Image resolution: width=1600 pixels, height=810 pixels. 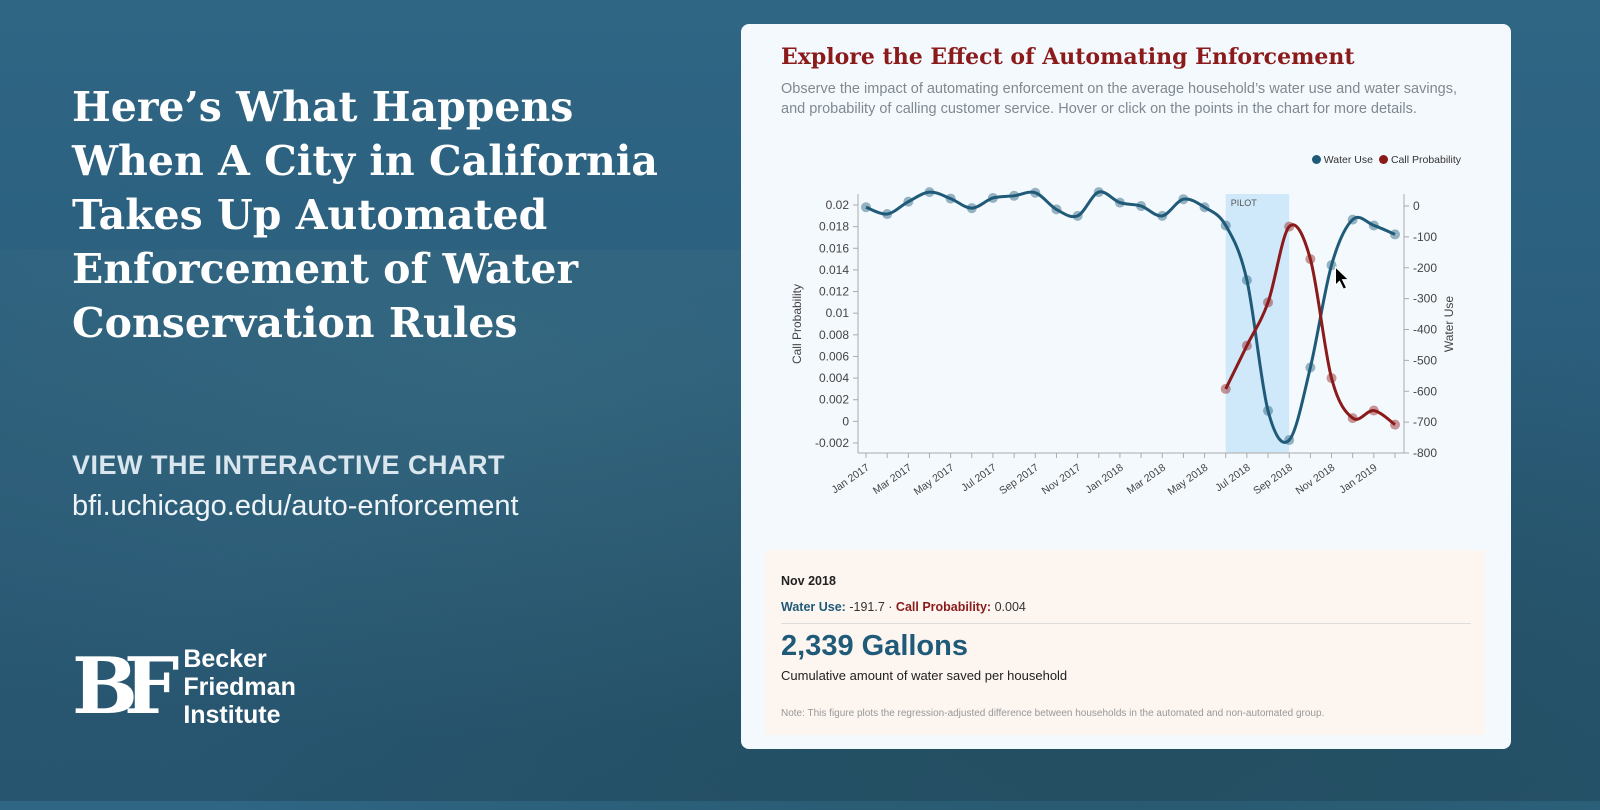 I want to click on x-tick-label: Jan 2017, so click(x=850, y=479).